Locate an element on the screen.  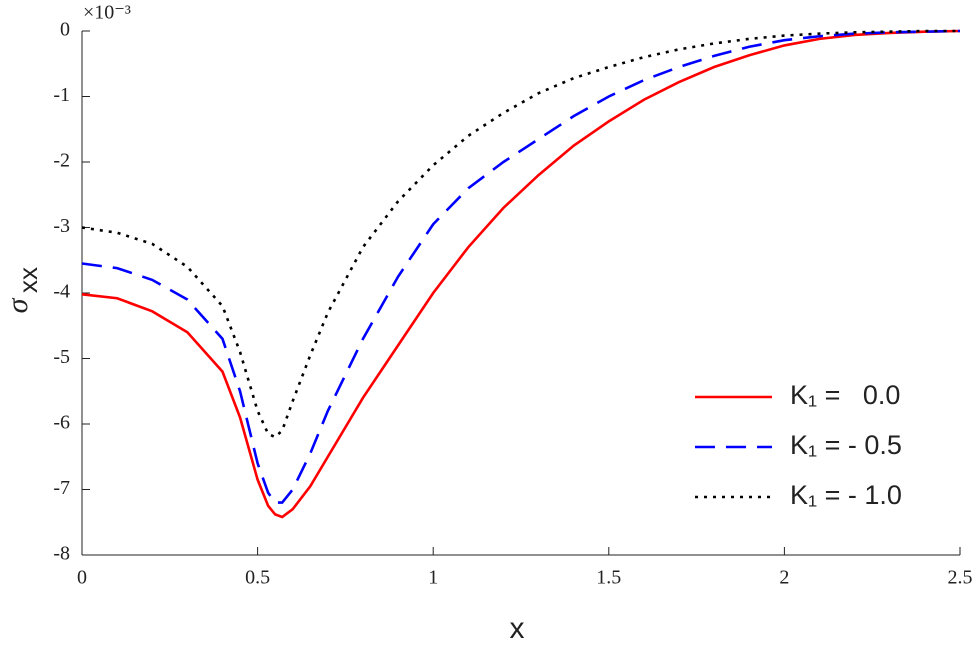
x-tick-label: 0 is located at coordinates (82, 578).